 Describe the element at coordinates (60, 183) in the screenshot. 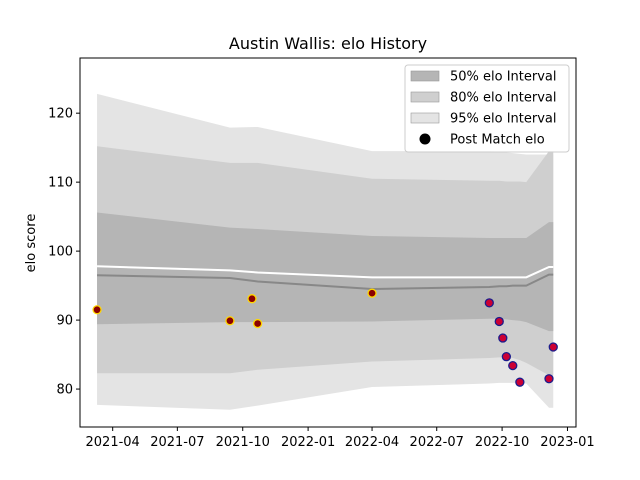

I see `y-tick-label: 110` at that location.